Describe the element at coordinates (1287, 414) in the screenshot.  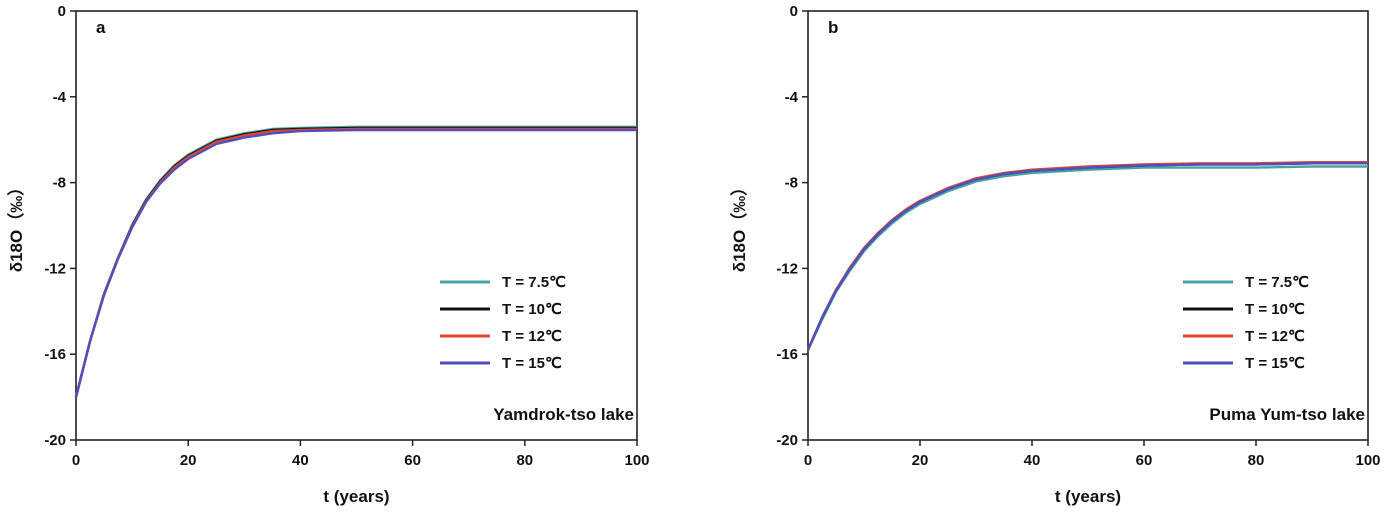
I see `lake-name-label: Puma Yum-tso lake` at that location.